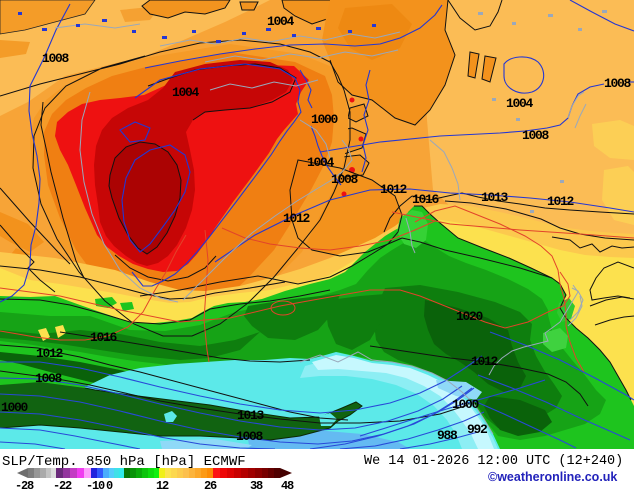 The image size is (634, 490). I want to click on svg-text: 38, so click(256, 484).